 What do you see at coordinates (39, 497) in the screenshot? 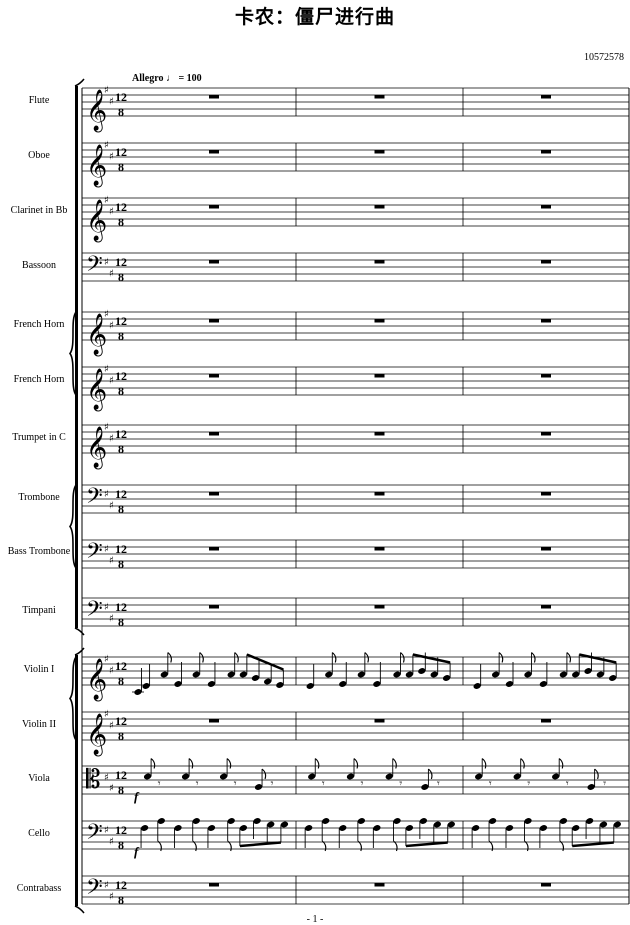
I see `label-trombone: Trombone` at bounding box center [39, 497].